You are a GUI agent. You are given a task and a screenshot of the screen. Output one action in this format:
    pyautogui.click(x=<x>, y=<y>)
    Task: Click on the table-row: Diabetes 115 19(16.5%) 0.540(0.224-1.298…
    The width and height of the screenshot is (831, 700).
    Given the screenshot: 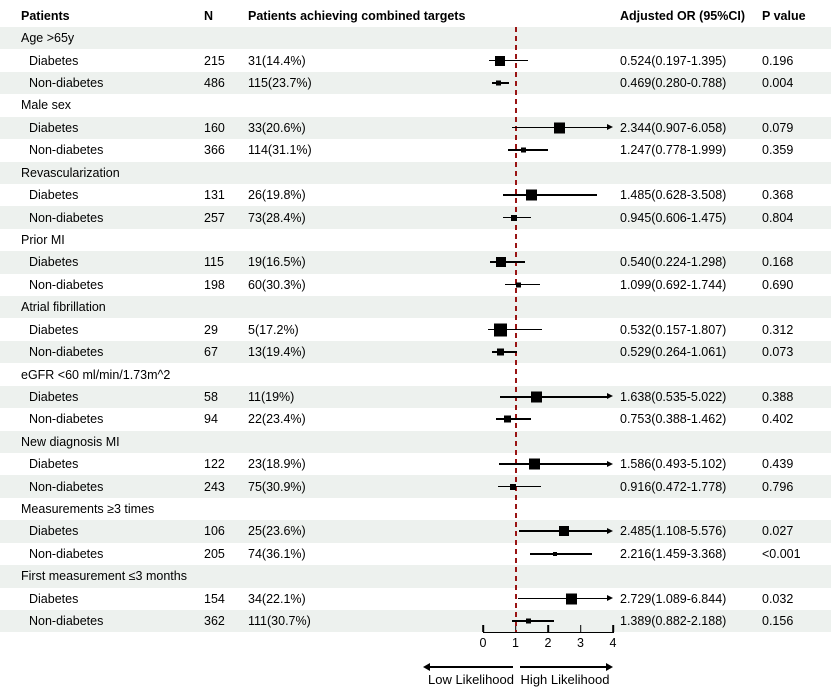 What is the action you would take?
    pyautogui.click(x=415, y=262)
    